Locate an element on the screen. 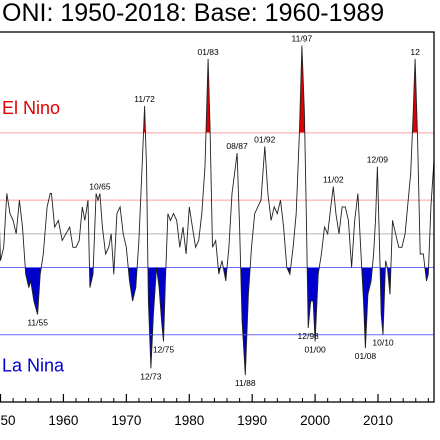  annotation-01-92: 01/92 is located at coordinates (265, 139).